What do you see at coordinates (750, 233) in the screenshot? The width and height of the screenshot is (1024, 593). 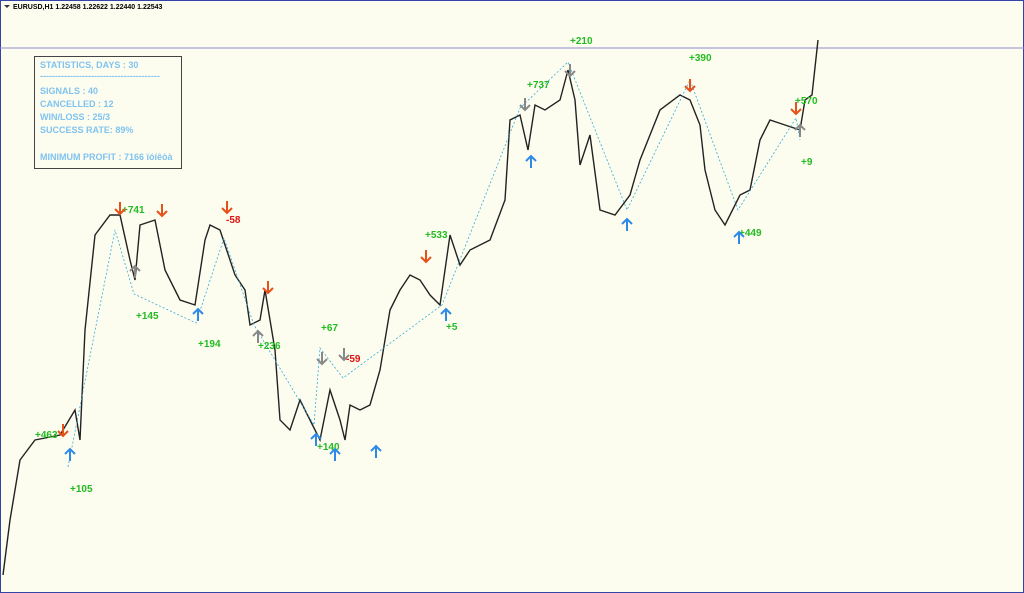 I see `profit-label: +449` at bounding box center [750, 233].